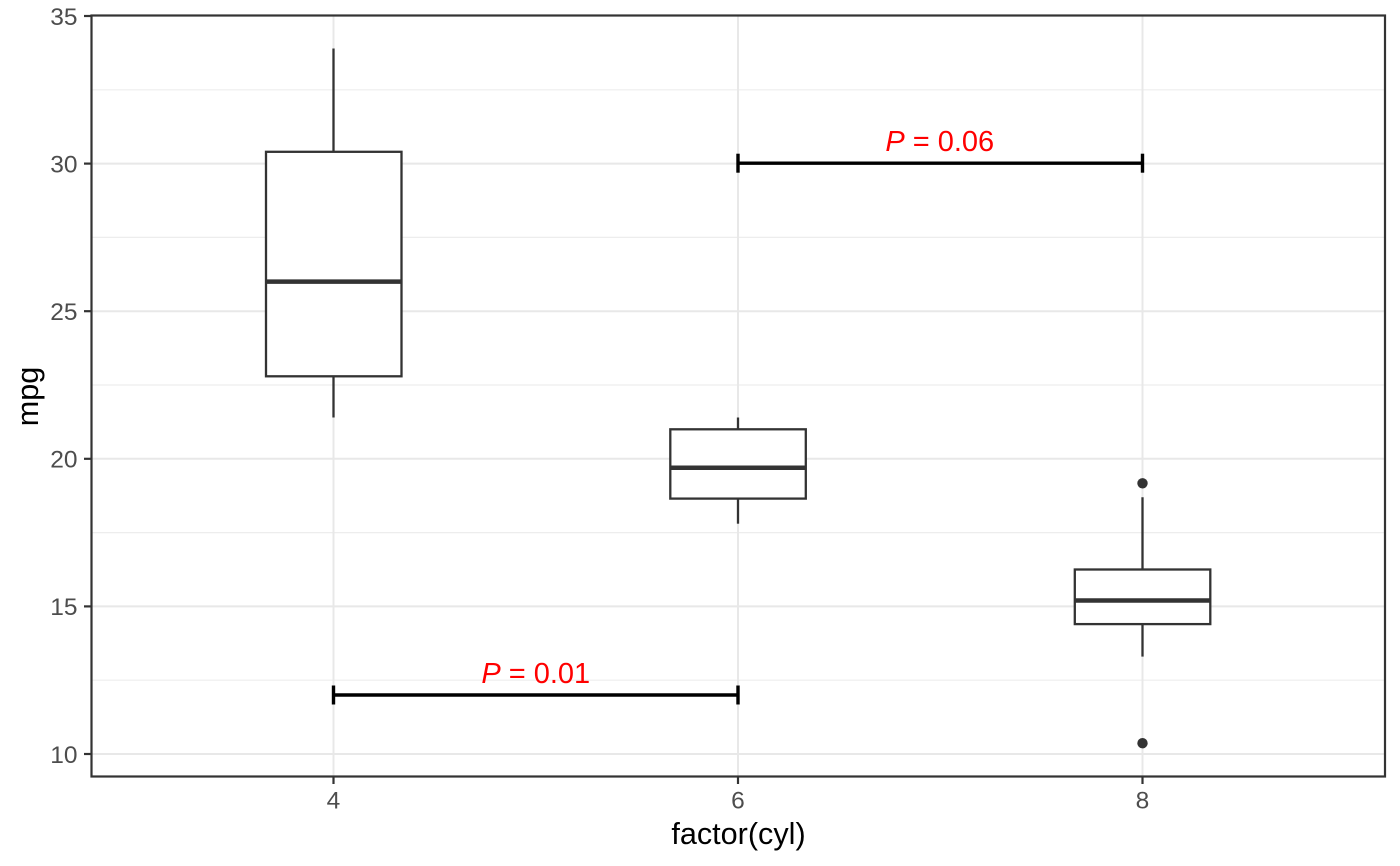 This screenshot has height=866, width=1400. I want to click on svg-text: 35, so click(63, 17).